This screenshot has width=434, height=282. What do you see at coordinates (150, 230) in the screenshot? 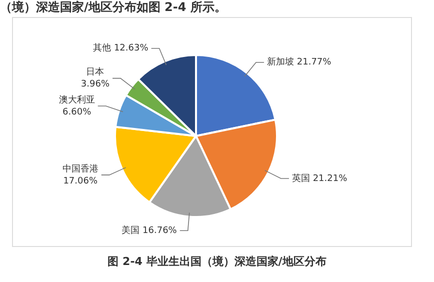
I see `slice-label: 美国 16.76%` at bounding box center [150, 230].